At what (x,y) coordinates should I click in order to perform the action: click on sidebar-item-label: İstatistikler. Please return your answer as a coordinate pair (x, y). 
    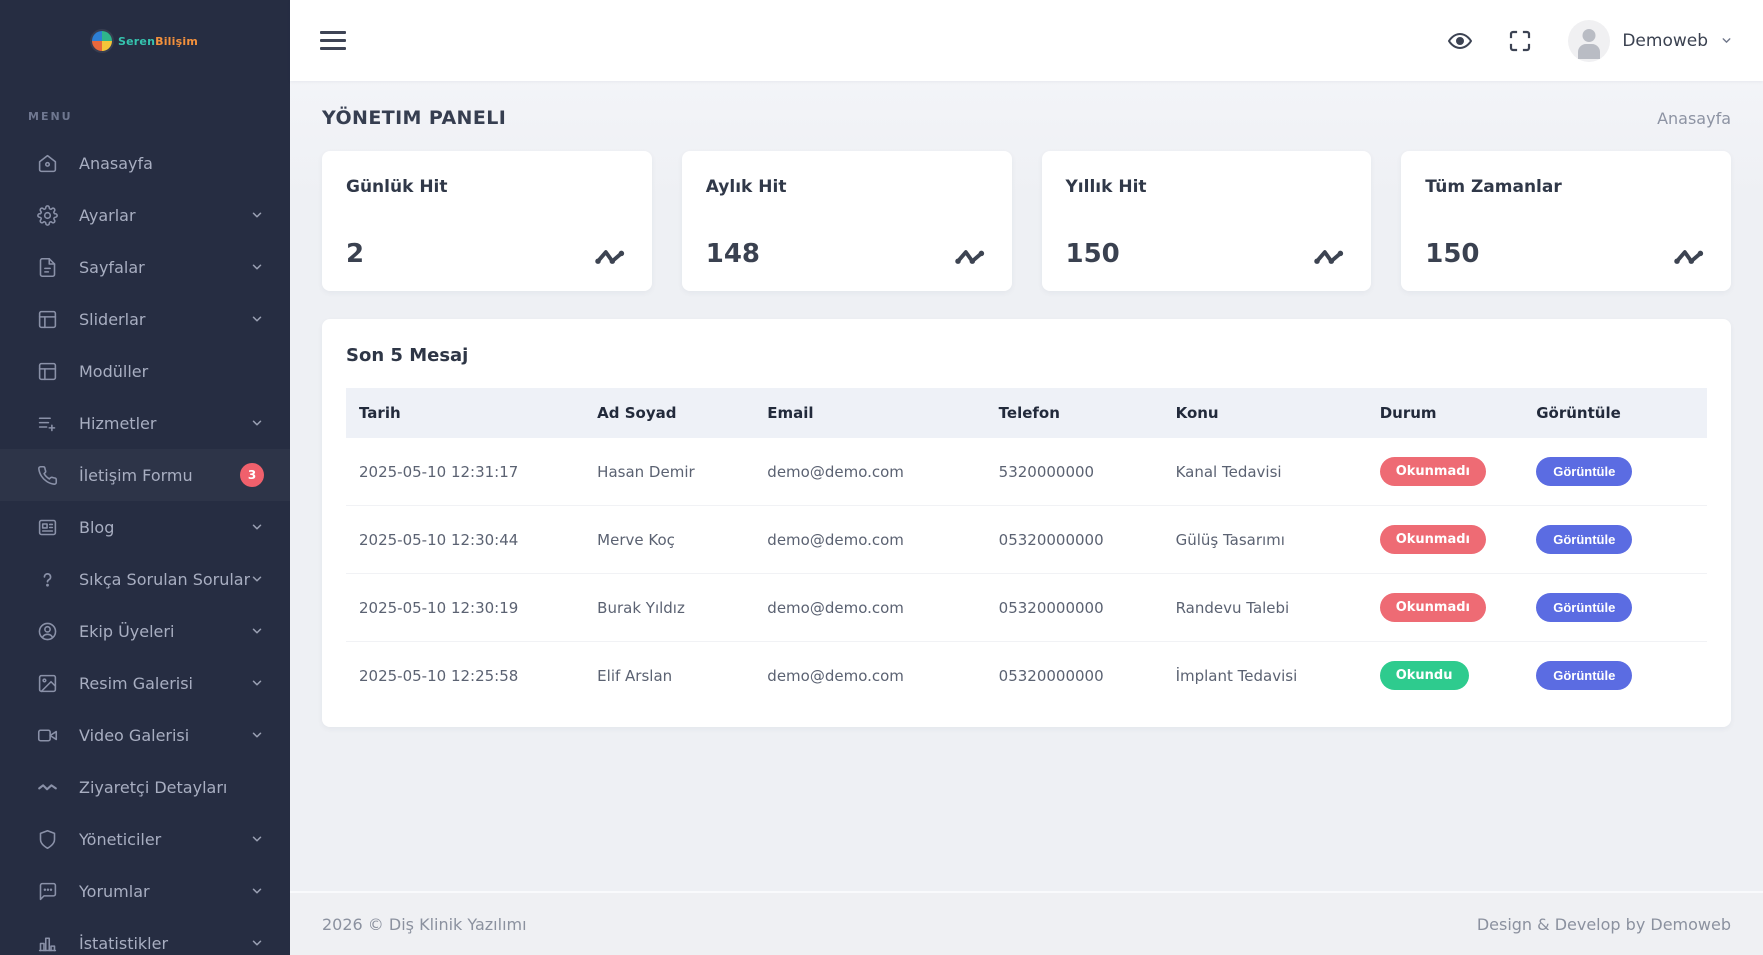
    Looking at the image, I should click on (124, 943).